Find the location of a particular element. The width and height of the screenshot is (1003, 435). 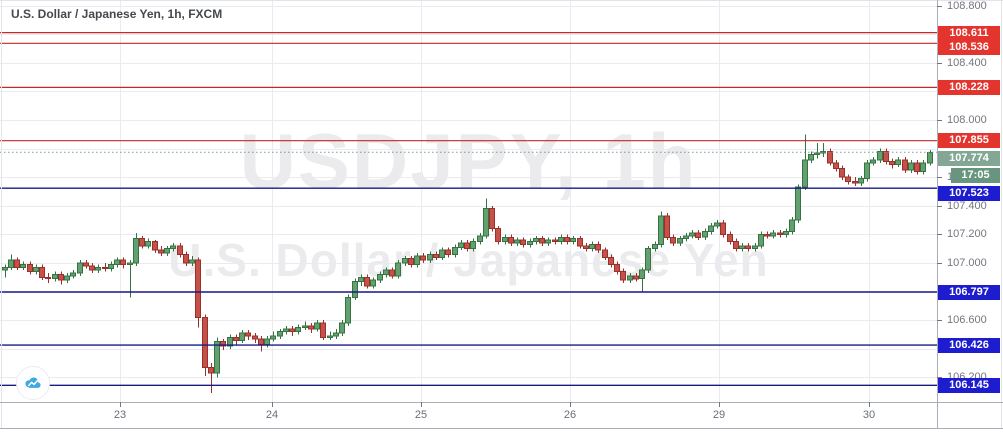

tradingview-logo-icon is located at coordinates (33, 383).